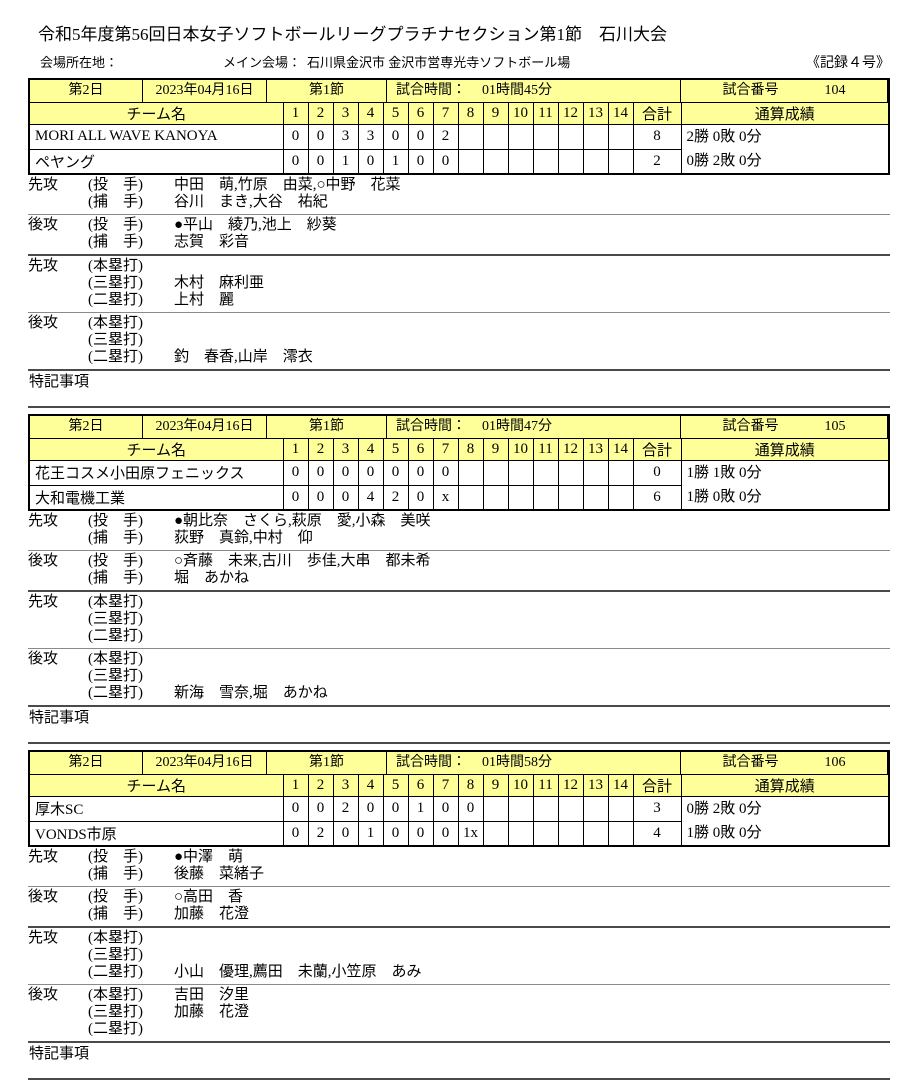 This screenshot has width=915, height=1080. Describe the element at coordinates (534, 763) in the screenshot. I see `game-time-cell: 試合時間： 01時間58分` at that location.